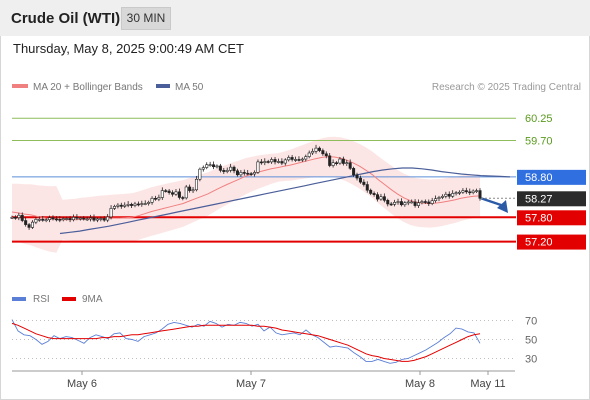 The height and width of the screenshot is (400, 590). What do you see at coordinates (285, 201) in the screenshot?
I see `ma50-line` at bounding box center [285, 201].